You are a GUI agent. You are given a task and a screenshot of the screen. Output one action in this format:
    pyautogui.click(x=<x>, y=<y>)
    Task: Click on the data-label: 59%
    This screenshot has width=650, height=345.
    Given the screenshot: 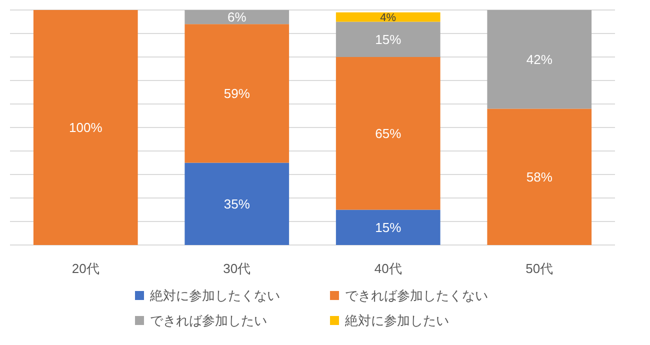 What is the action you would take?
    pyautogui.click(x=237, y=94)
    